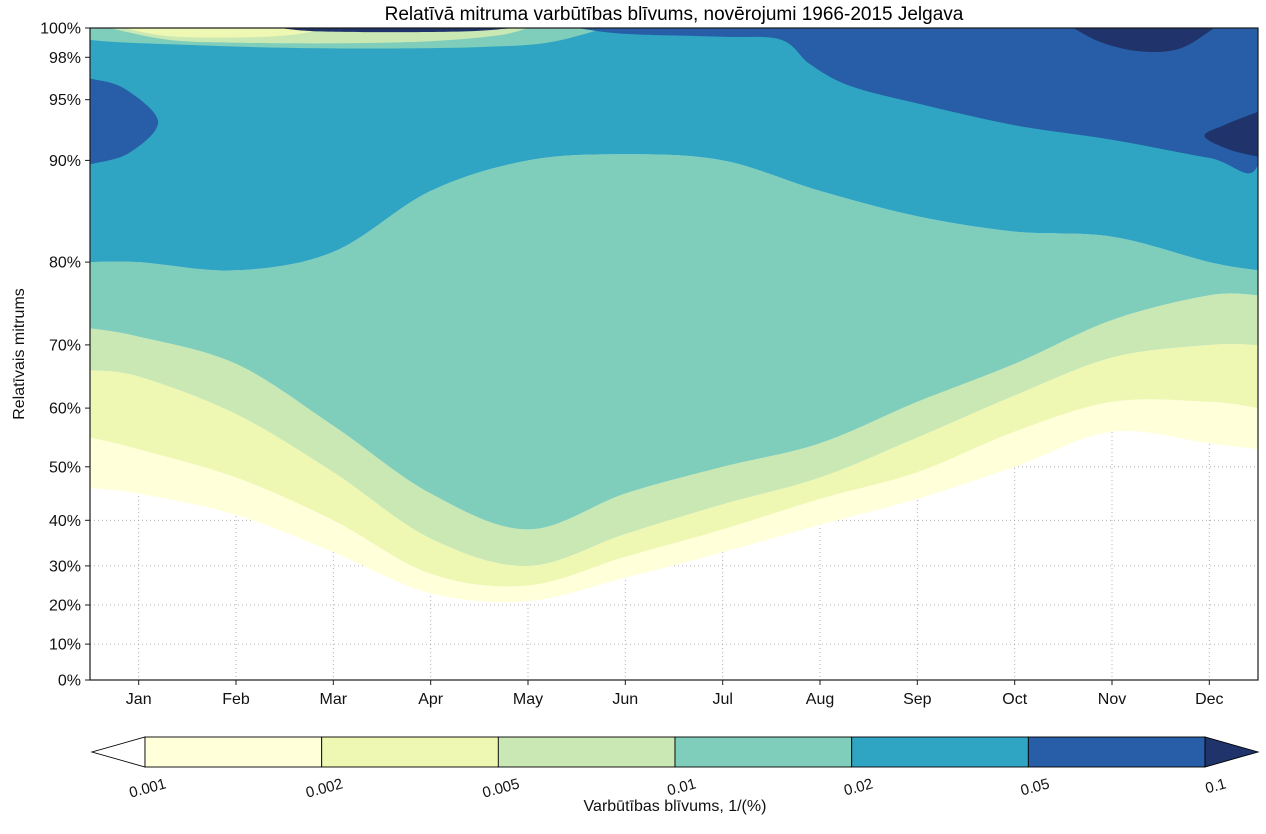  What do you see at coordinates (1116, 752) in the screenshot?
I see `colorbar-segment-band_0.05_0.1` at bounding box center [1116, 752].